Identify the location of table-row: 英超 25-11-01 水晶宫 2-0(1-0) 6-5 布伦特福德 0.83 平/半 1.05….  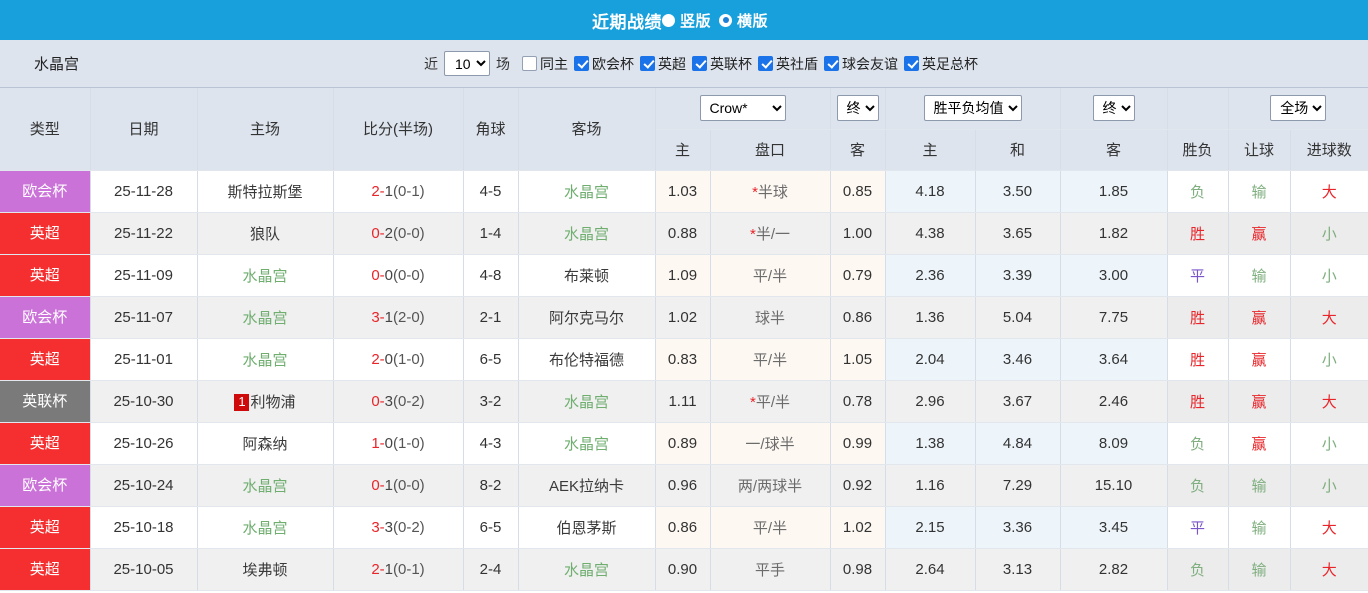
(684, 359).